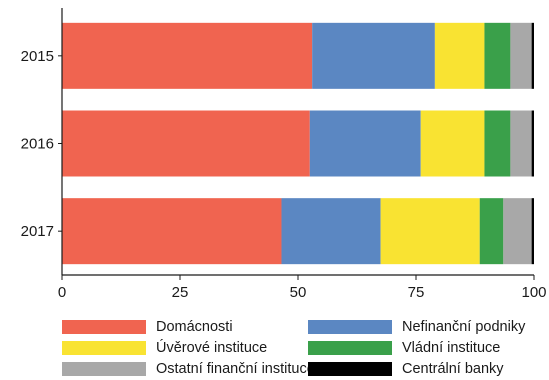  Describe the element at coordinates (533, 292) in the screenshot. I see `x-tick-label-100: 100` at that location.